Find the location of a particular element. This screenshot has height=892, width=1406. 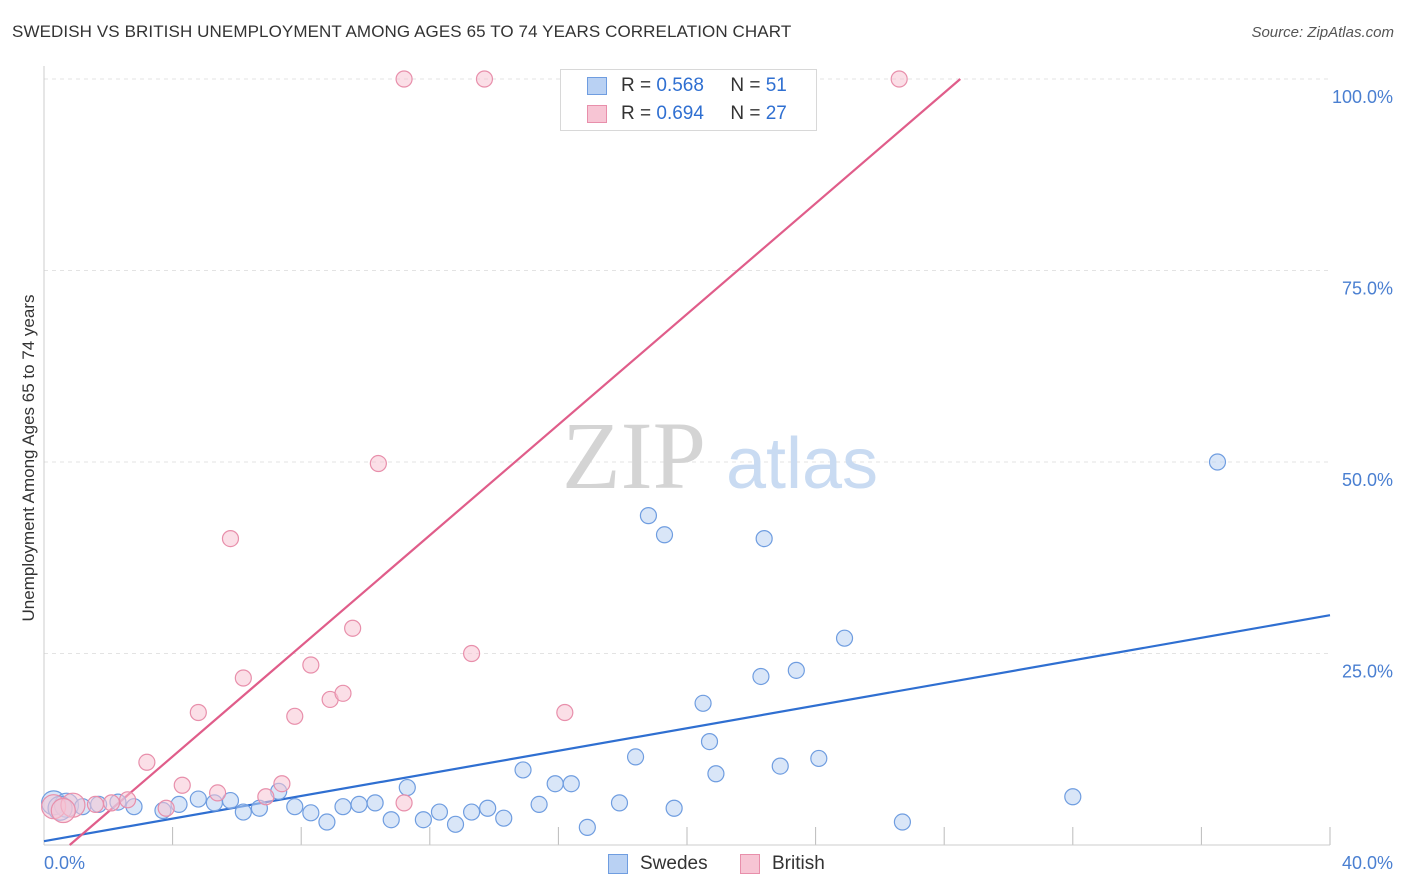

y-tick-label: 25.0% is located at coordinates (1367, 672).